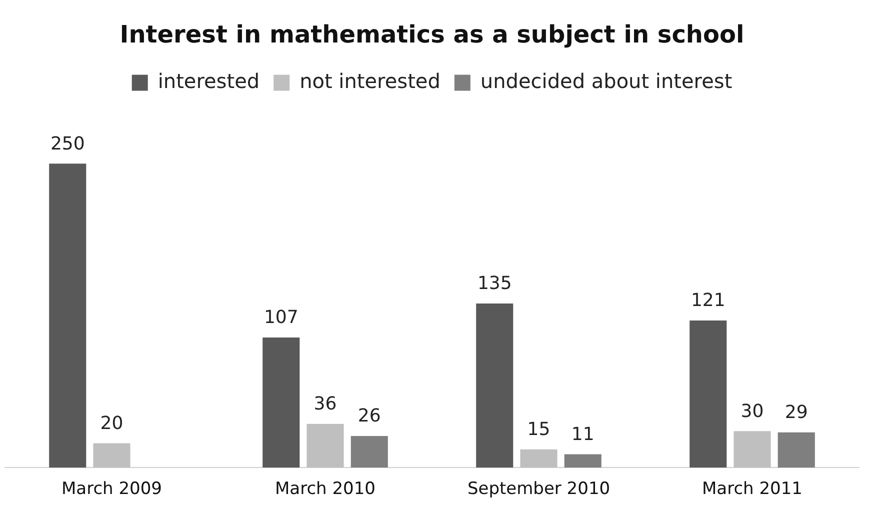 The image size is (889, 522). What do you see at coordinates (606, 81) in the screenshot?
I see `legend-label: undecided about interest` at bounding box center [606, 81].